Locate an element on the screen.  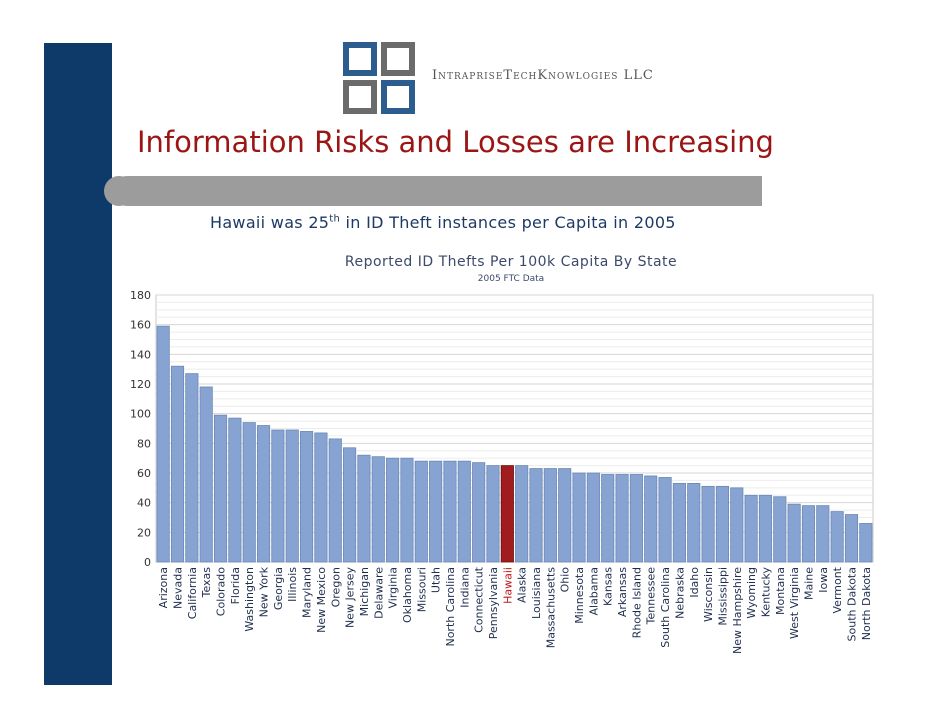
bar-colorado is located at coordinates (220, 488).